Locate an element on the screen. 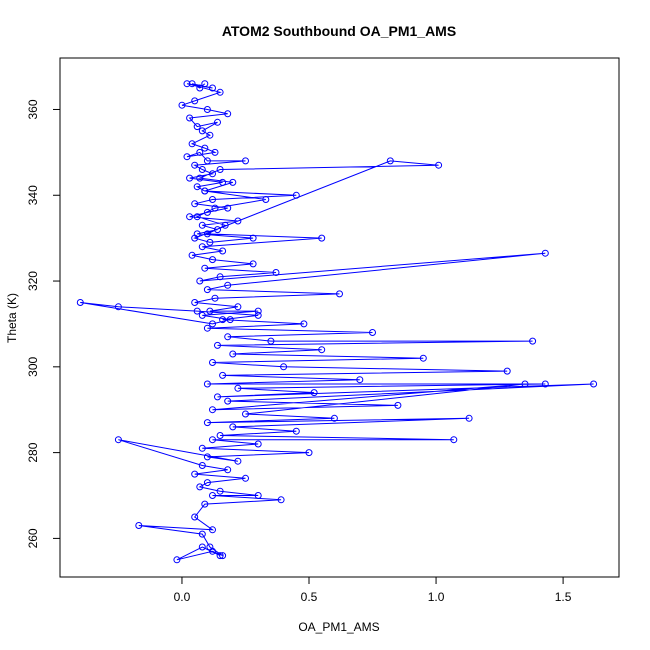 The image size is (650, 650). y-tick-label: 260 is located at coordinates (33, 538).